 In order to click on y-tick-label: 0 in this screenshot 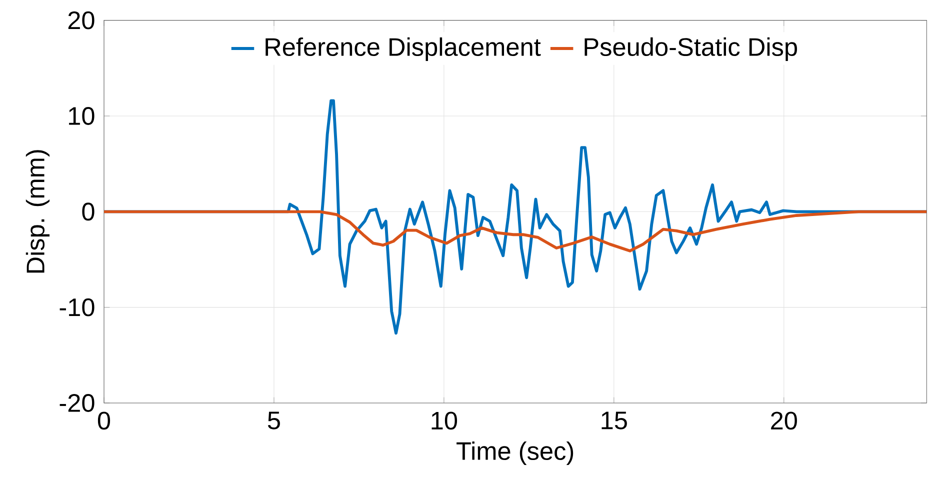, I will do `click(88, 211)`.